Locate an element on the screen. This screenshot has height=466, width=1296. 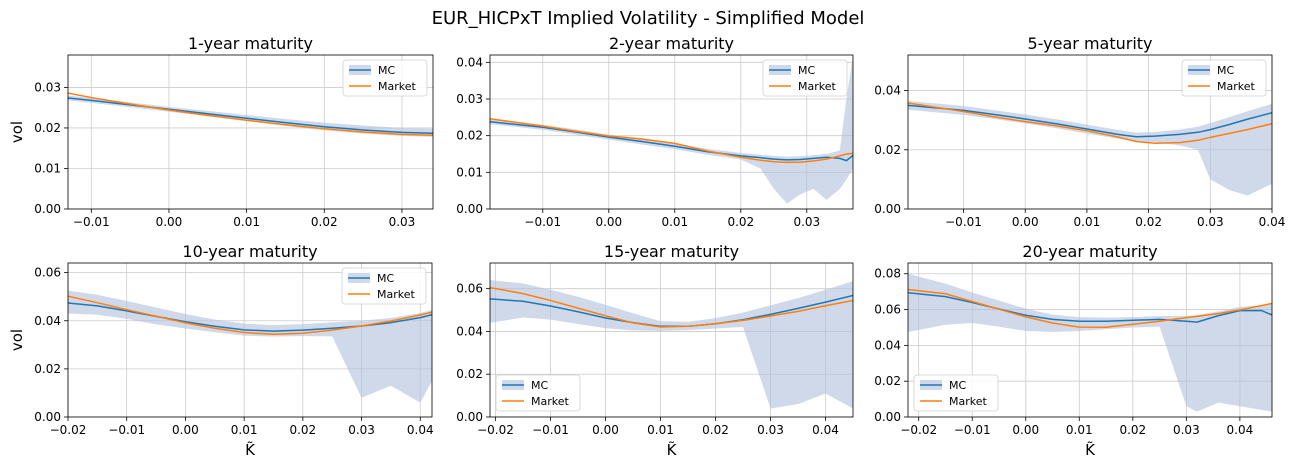
panel-title: 10-year maturity is located at coordinates (249, 251).